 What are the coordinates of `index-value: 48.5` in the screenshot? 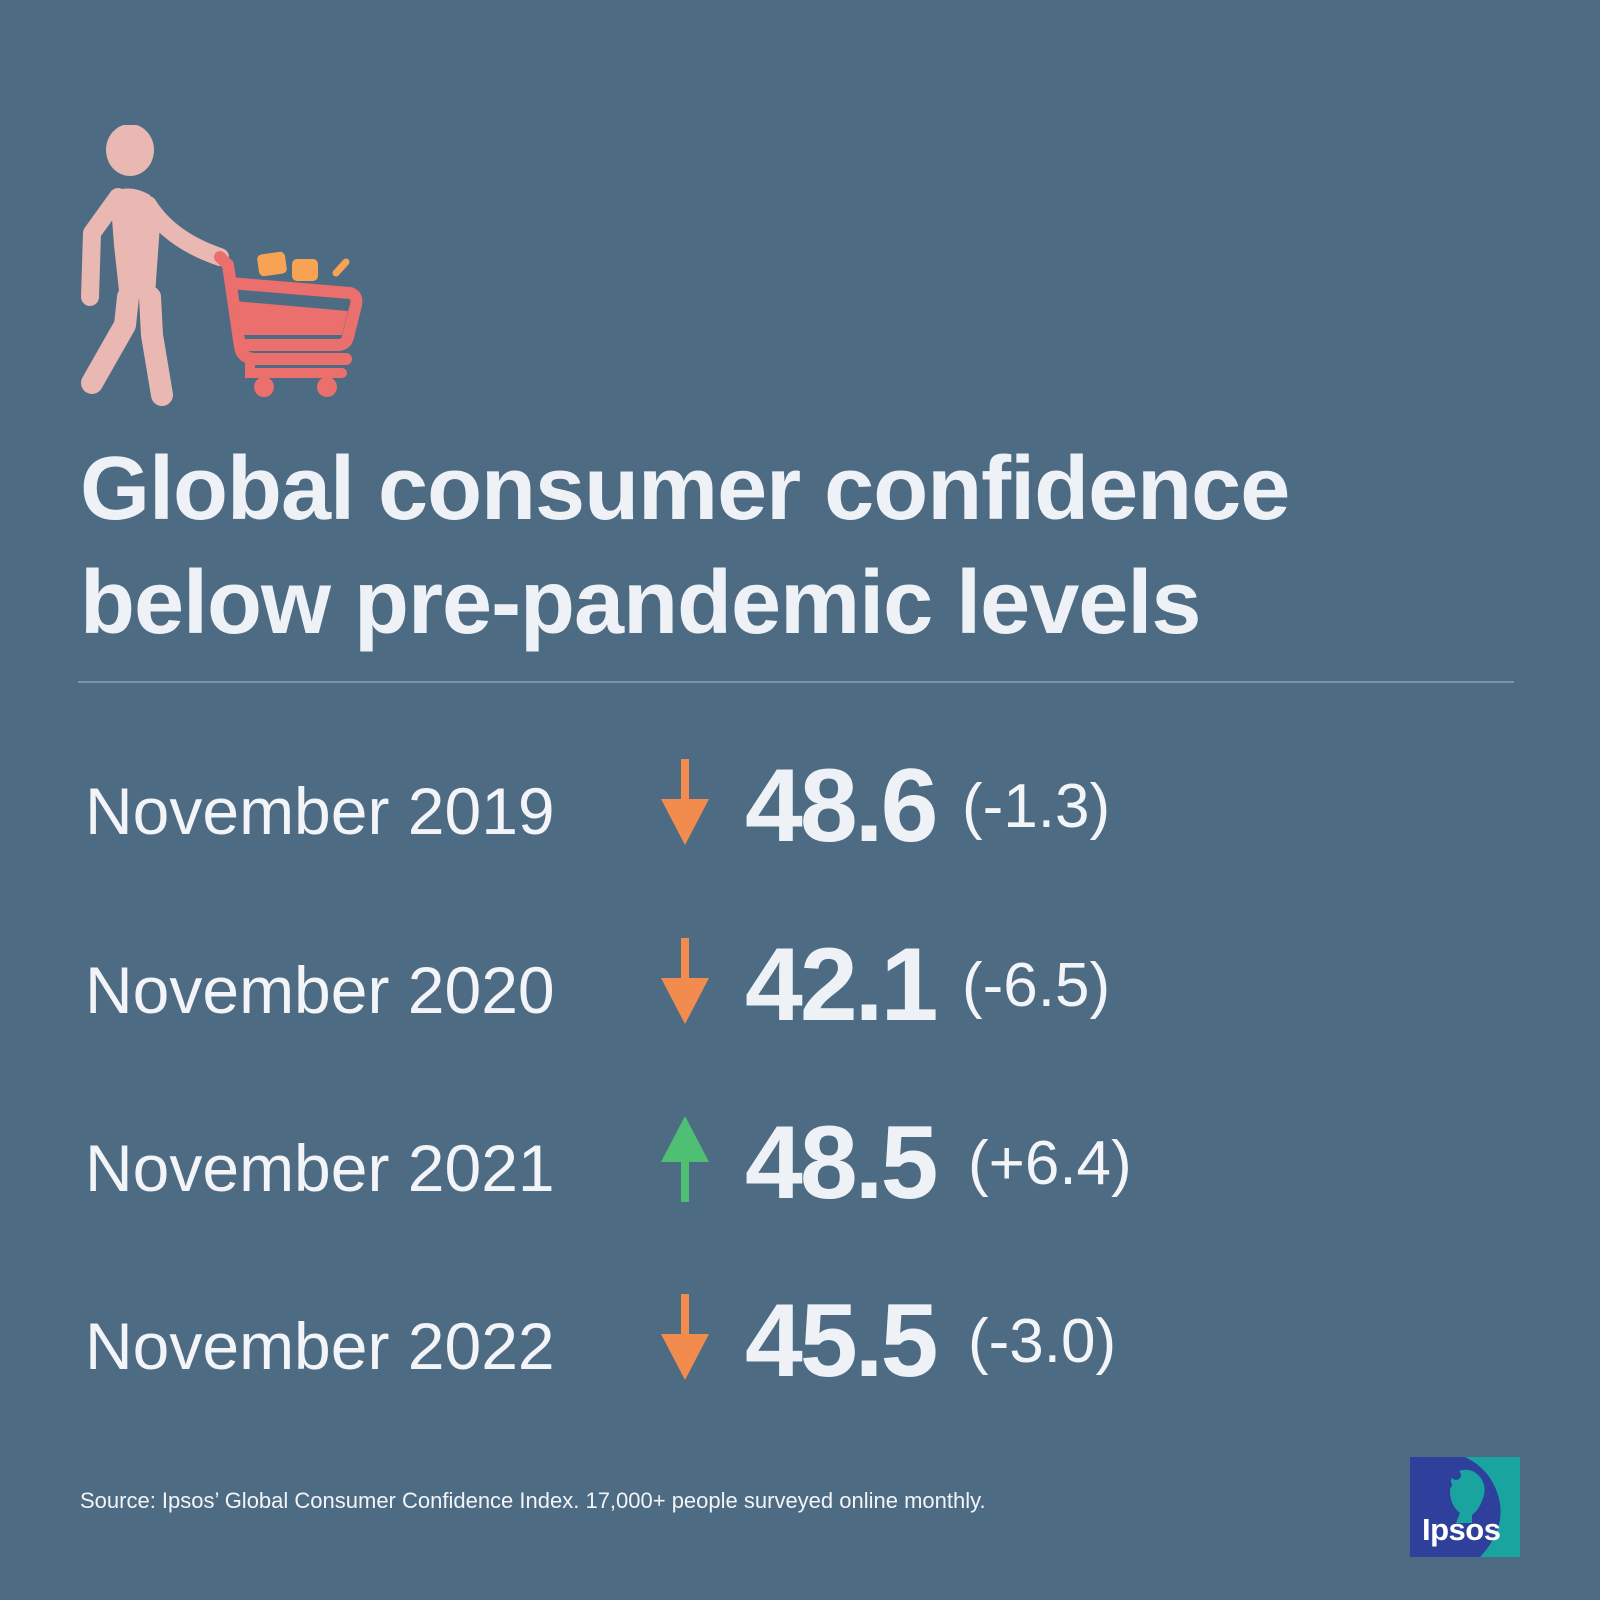 It's located at (841, 1163).